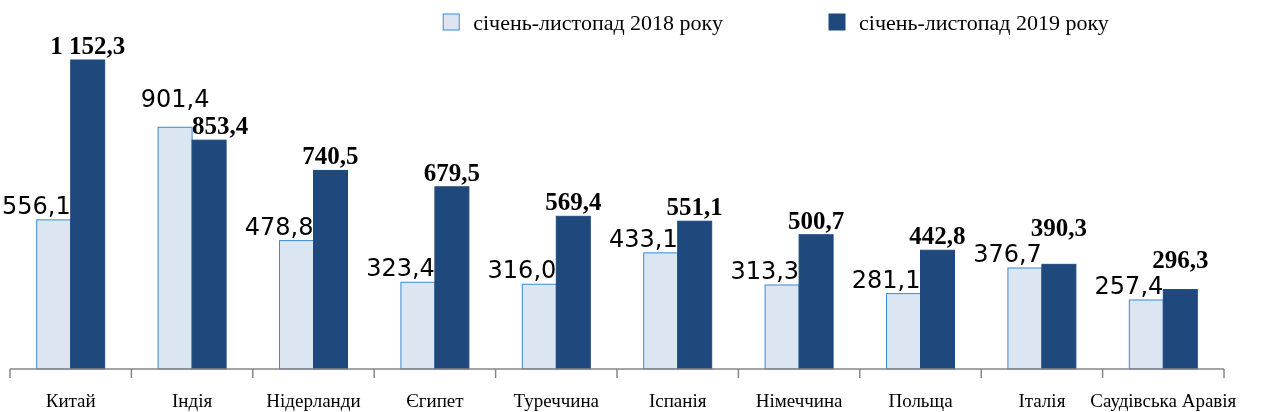  Describe the element at coordinates (1042, 400) in the screenshot. I see `x-tick-label: Італія` at that location.